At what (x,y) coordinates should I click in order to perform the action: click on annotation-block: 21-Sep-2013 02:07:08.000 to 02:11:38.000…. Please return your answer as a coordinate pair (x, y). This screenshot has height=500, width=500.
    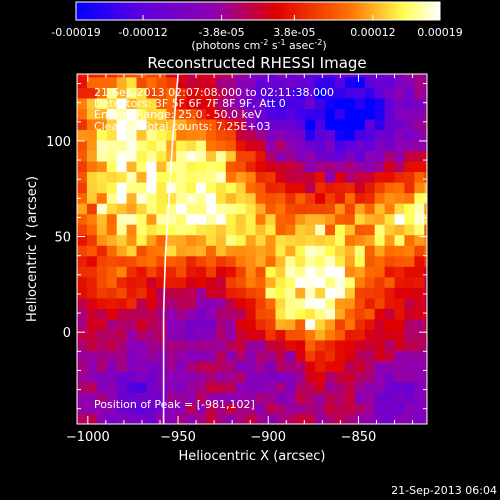
    Looking at the image, I should click on (214, 109).